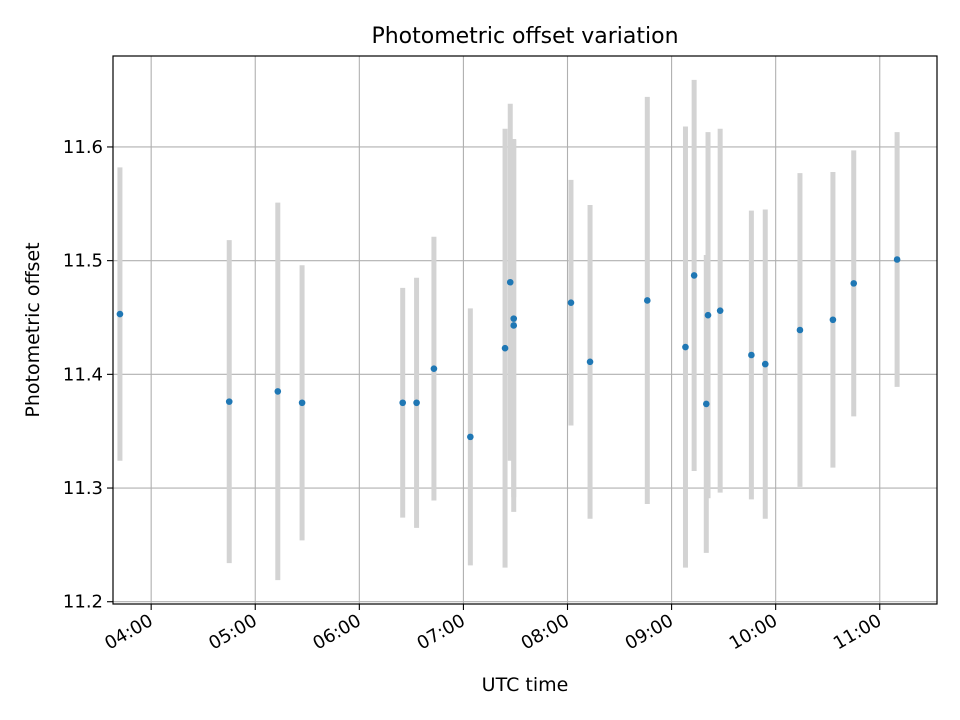 This screenshot has width=960, height=720. What do you see at coordinates (83, 374) in the screenshot?
I see `y-tick-label: 11.4` at bounding box center [83, 374].